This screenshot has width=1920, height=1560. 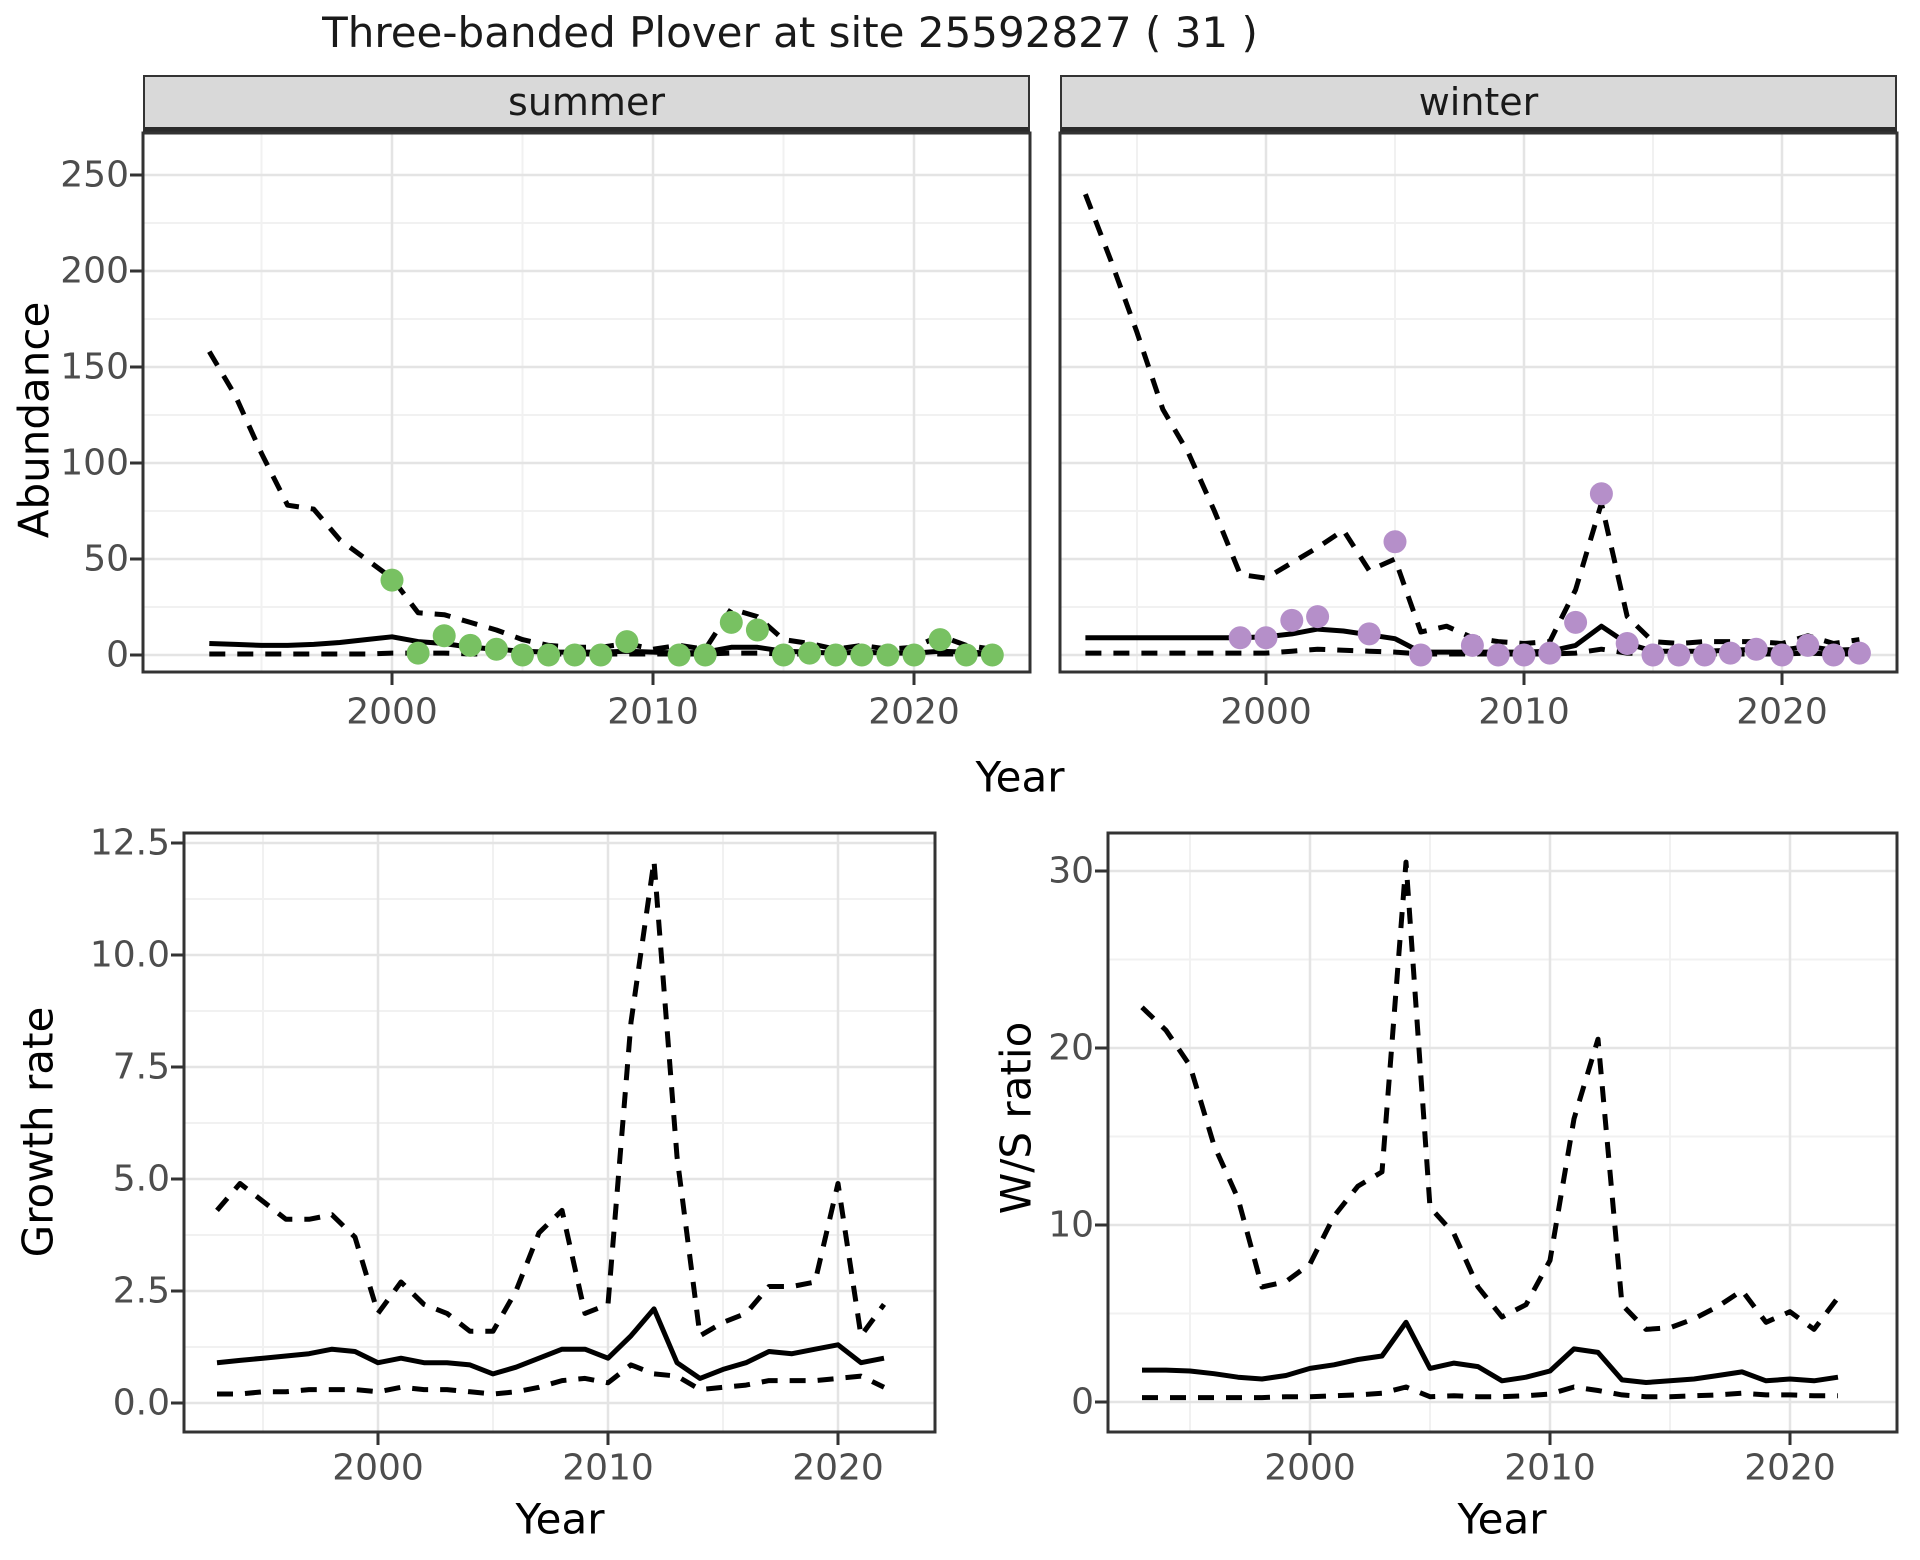 I want to click on summer_abundance-y-tick-label: 0, so click(x=117, y=655).